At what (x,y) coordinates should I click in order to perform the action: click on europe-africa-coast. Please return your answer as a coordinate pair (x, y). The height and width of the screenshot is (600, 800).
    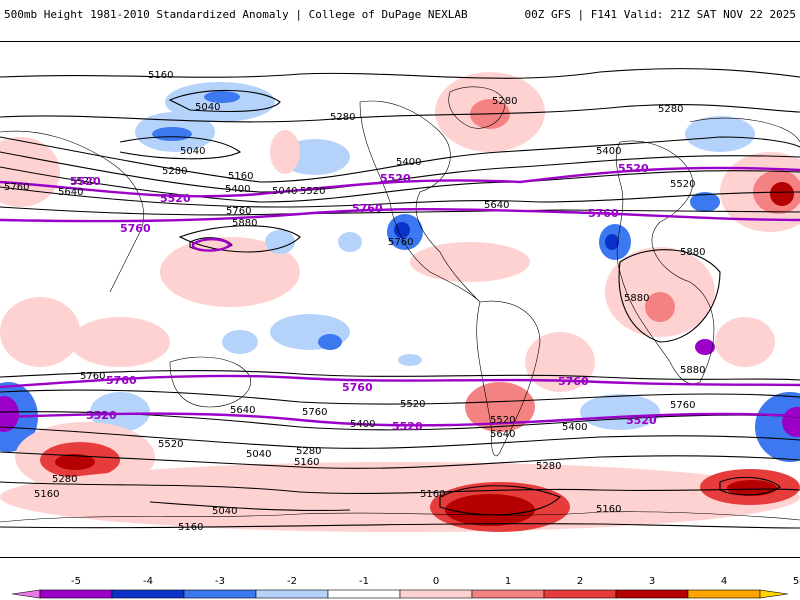
    Looking at the image, I should click on (665, 262).